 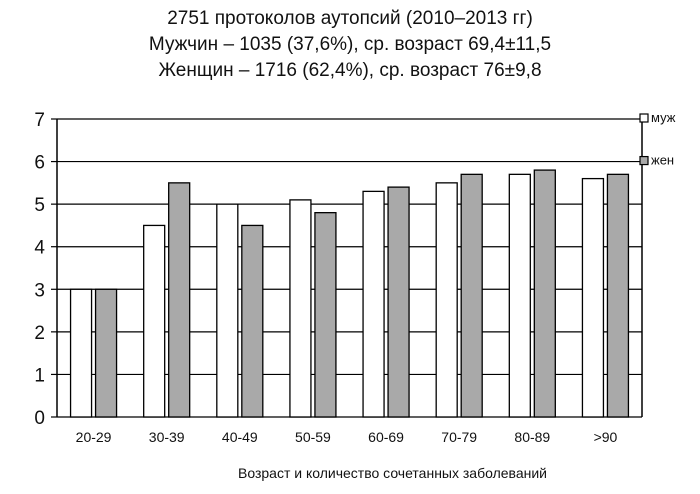 What do you see at coordinates (39, 418) in the screenshot?
I see `y-tick-label: 0` at bounding box center [39, 418].